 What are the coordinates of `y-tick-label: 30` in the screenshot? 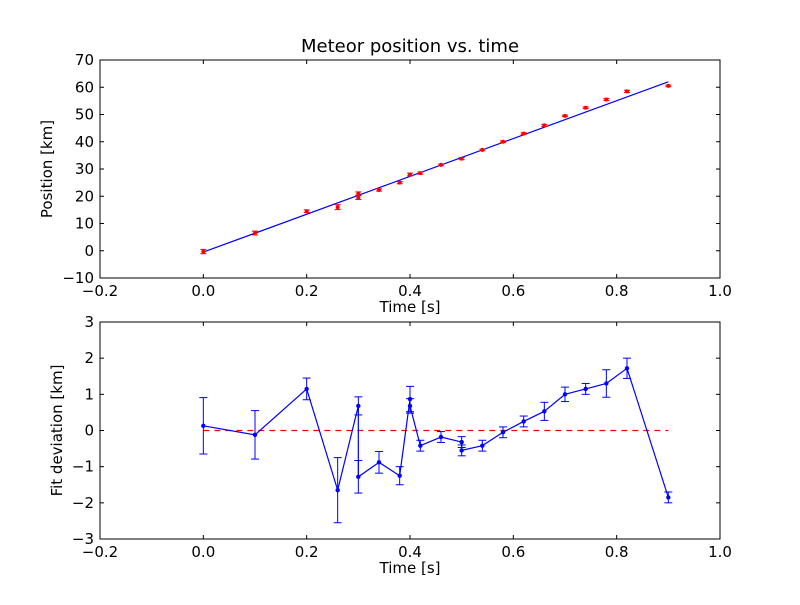 It's located at (84, 169).